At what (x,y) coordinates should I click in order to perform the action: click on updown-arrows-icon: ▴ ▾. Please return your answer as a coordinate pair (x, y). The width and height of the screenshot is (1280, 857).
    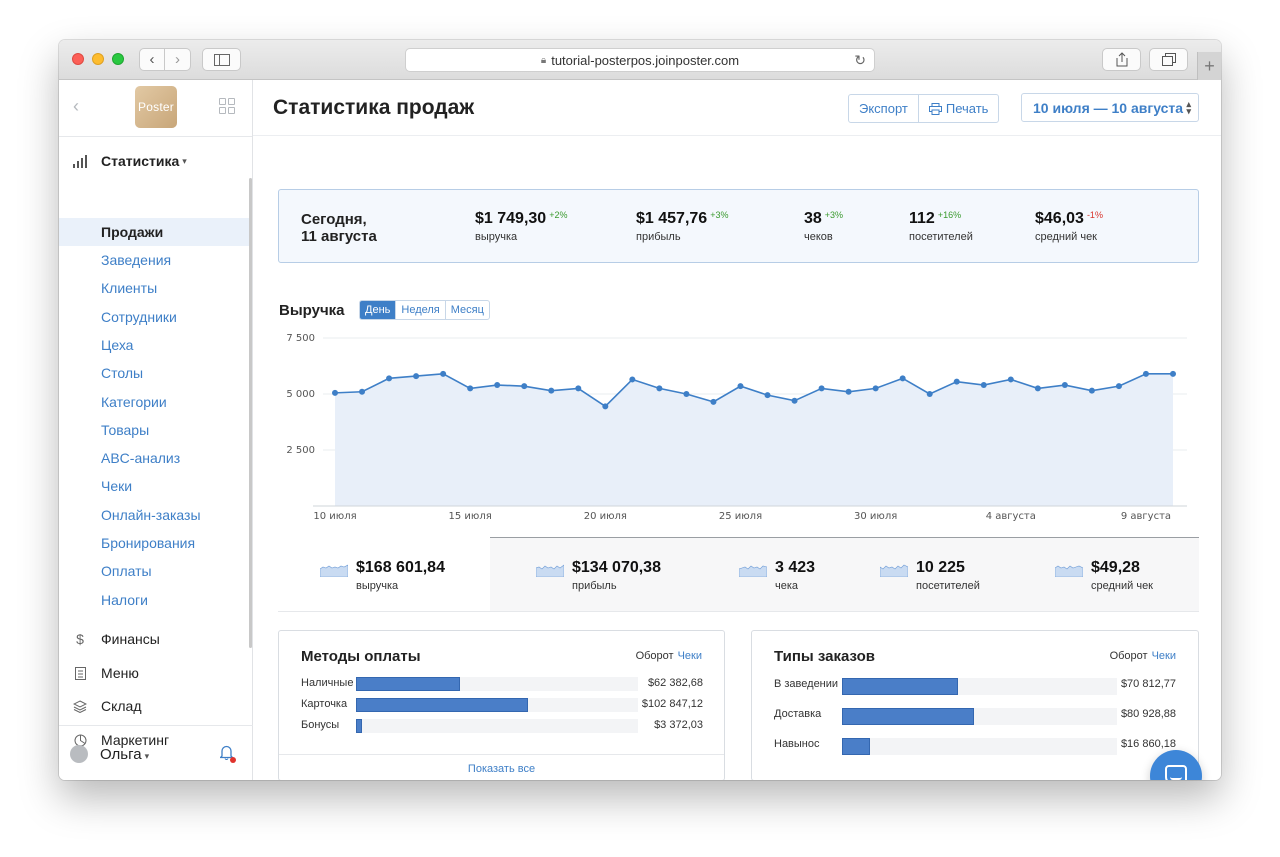
    Looking at the image, I should click on (1188, 107).